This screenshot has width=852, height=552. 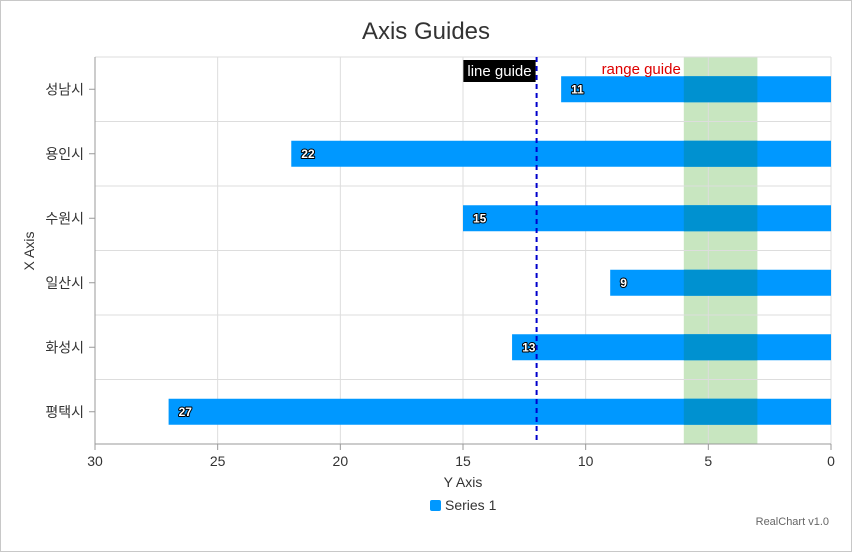 What do you see at coordinates (720, 250) in the screenshot?
I see `range-overlap-layer` at bounding box center [720, 250].